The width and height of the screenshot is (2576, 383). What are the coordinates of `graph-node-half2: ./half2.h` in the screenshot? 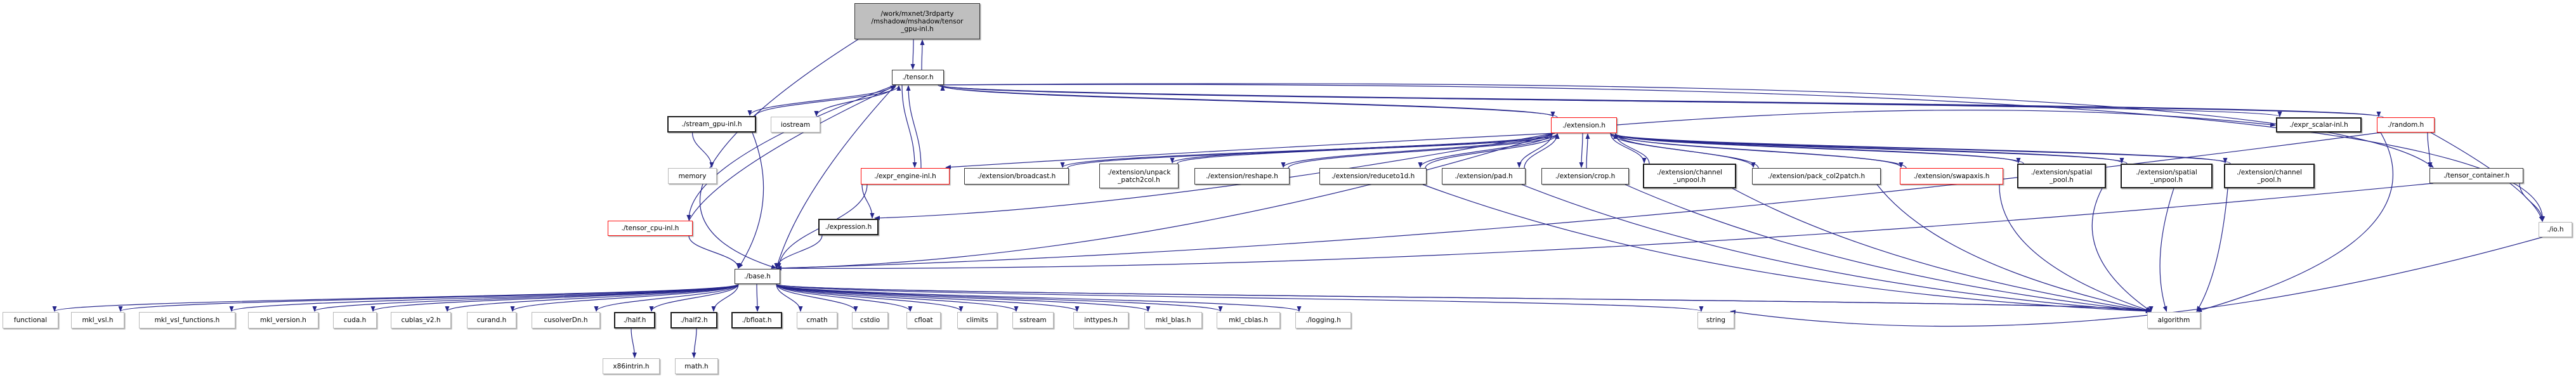 It's located at (693, 320).